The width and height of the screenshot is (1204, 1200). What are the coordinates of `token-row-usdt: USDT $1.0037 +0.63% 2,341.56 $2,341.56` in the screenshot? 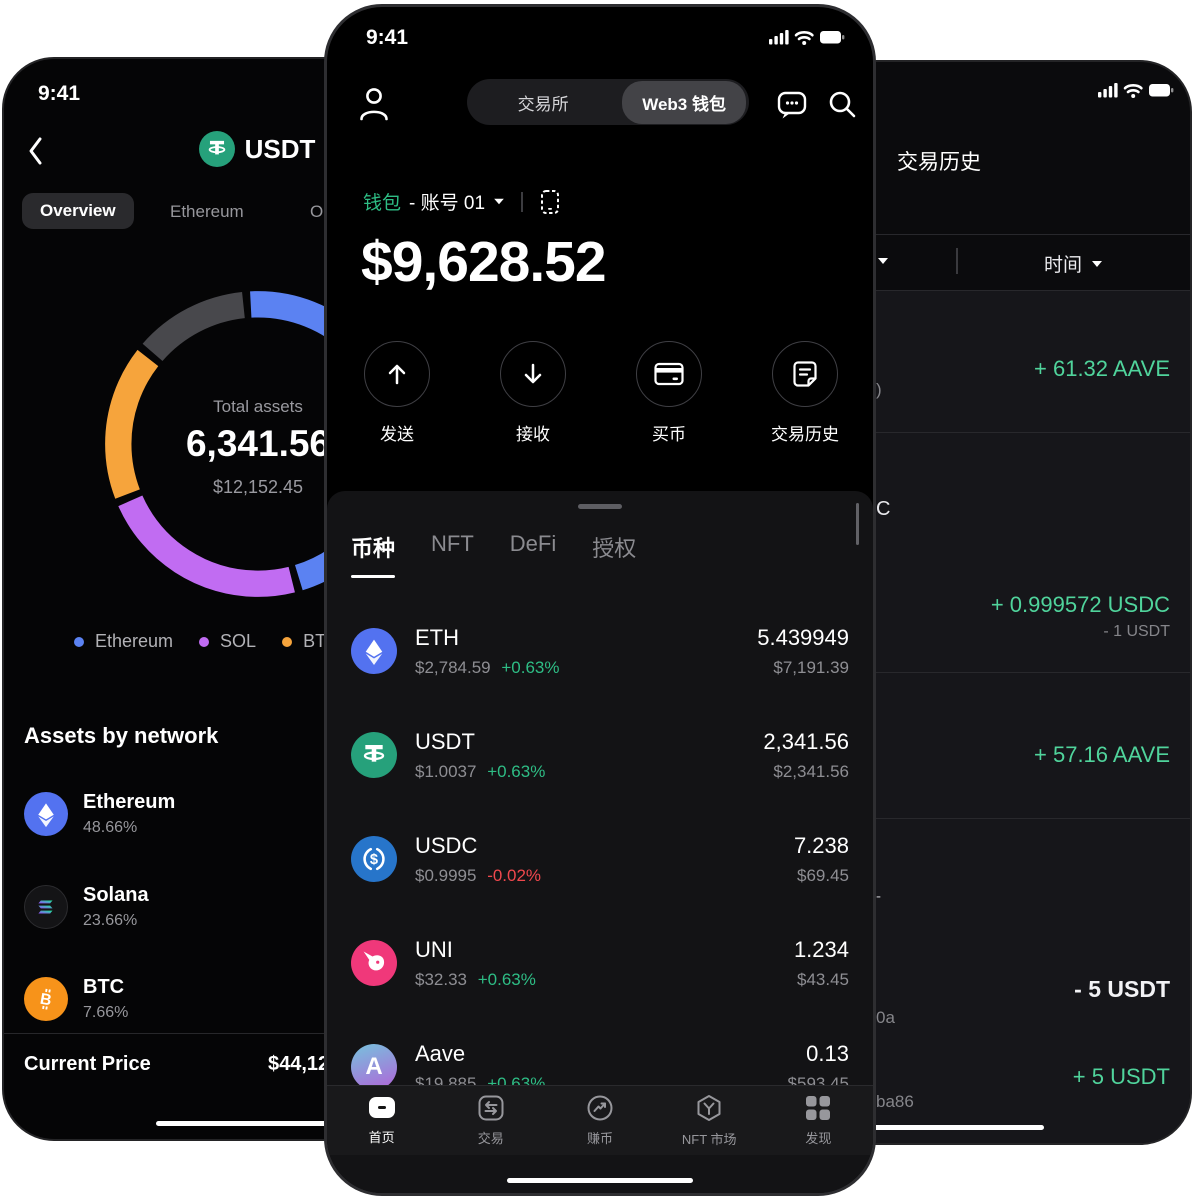 It's located at (600, 755).